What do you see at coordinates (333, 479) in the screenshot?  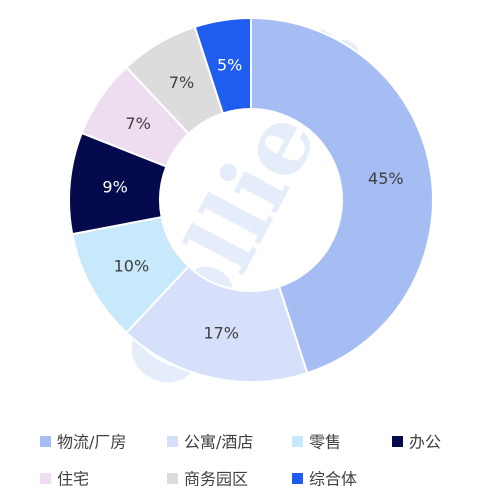 I see `legend-label: 综合体` at bounding box center [333, 479].